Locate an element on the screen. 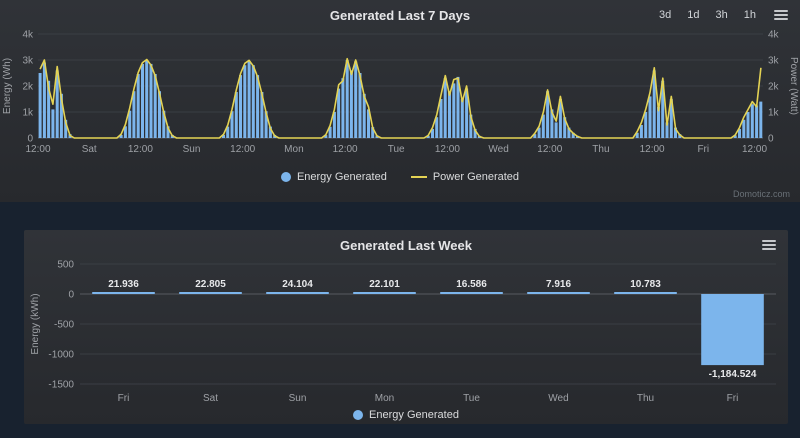 This screenshot has height=438, width=800. legend-label: Power Generated is located at coordinates (476, 177).